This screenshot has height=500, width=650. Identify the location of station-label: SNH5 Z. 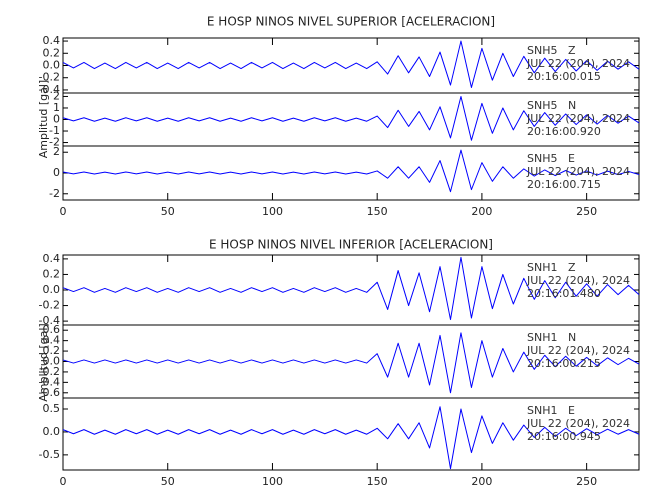
(551, 50).